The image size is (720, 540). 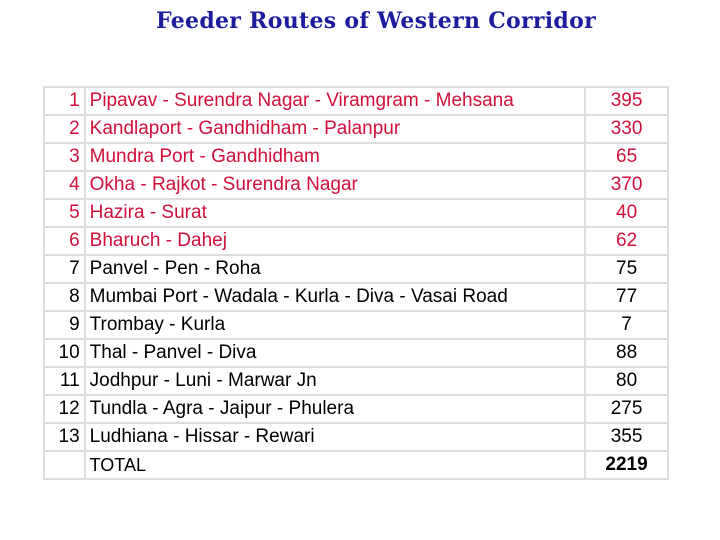 I want to click on cell: 80, so click(x=626, y=381).